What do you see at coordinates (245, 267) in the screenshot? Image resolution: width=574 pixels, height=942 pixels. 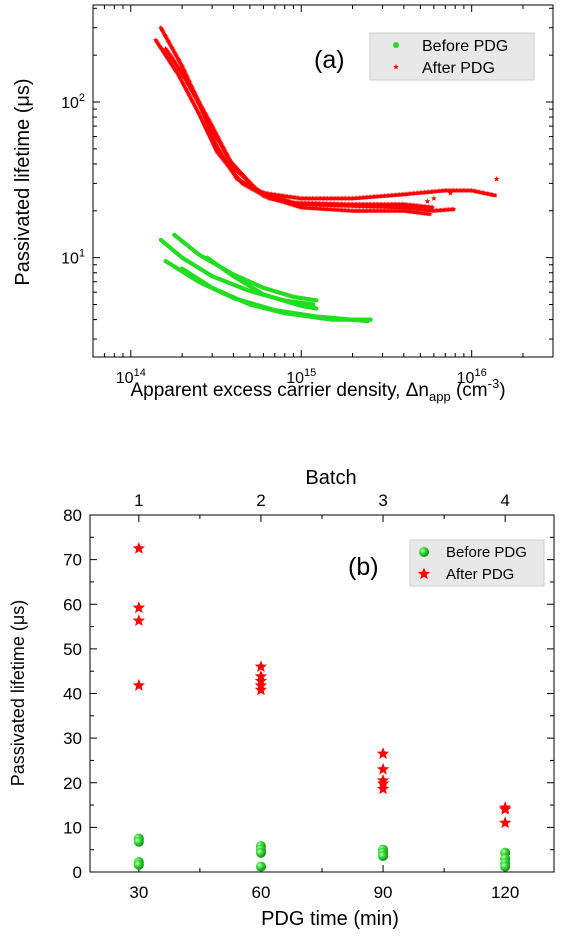 I see `panel-a-before-pdg-curve` at bounding box center [245, 267].